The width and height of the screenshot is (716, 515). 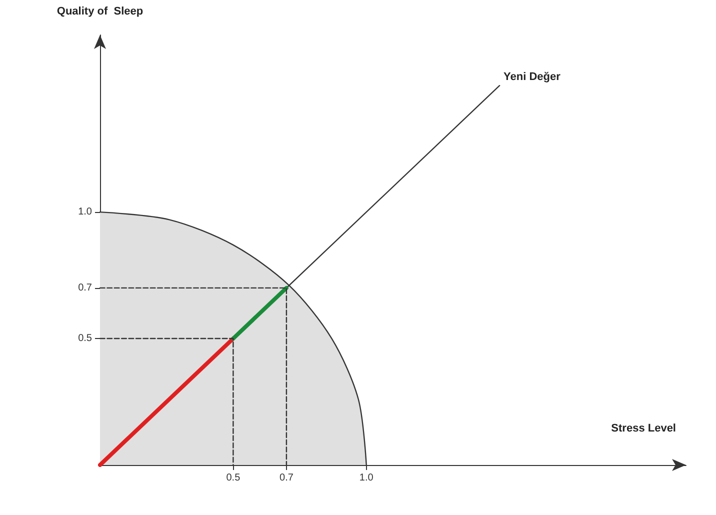 I want to click on x-axis-title: Stress Level, so click(x=643, y=428).